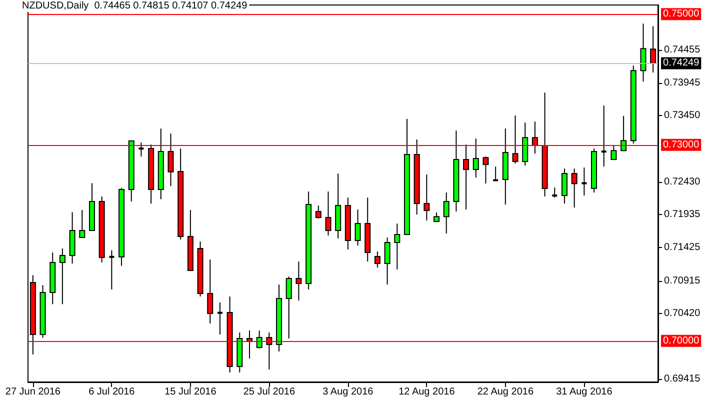 This screenshot has height=405, width=704. Describe the element at coordinates (682, 50) in the screenshot. I see `y-tick-label: 0.74455` at that location.